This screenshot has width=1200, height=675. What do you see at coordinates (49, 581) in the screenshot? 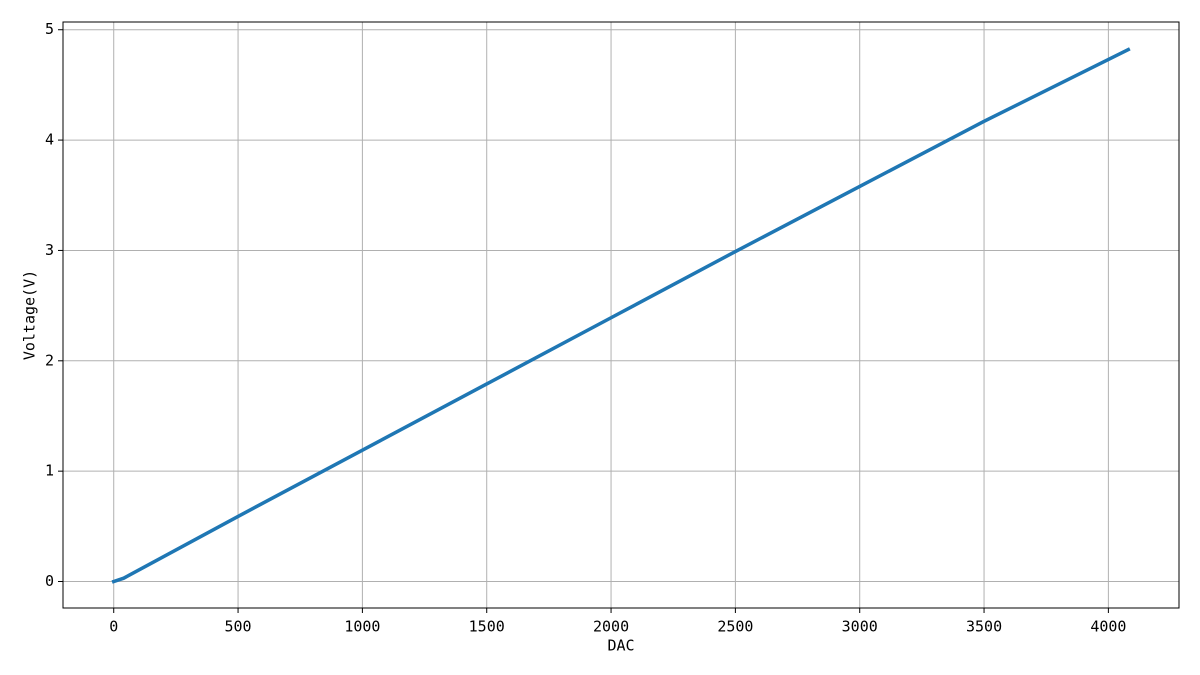
I see `y-tick-label: 0` at bounding box center [49, 581].